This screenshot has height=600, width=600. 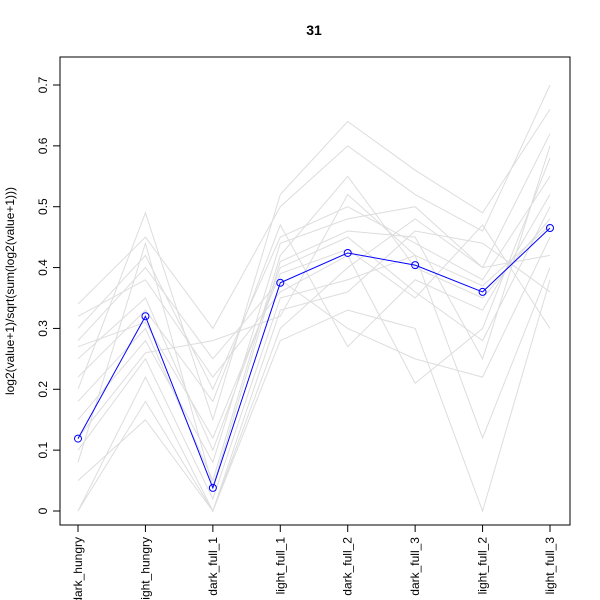 What do you see at coordinates (10, 291) in the screenshot?
I see `y-axis-label: log2(value+1)/sqrt(sum(log2(value+1)))` at bounding box center [10, 291].